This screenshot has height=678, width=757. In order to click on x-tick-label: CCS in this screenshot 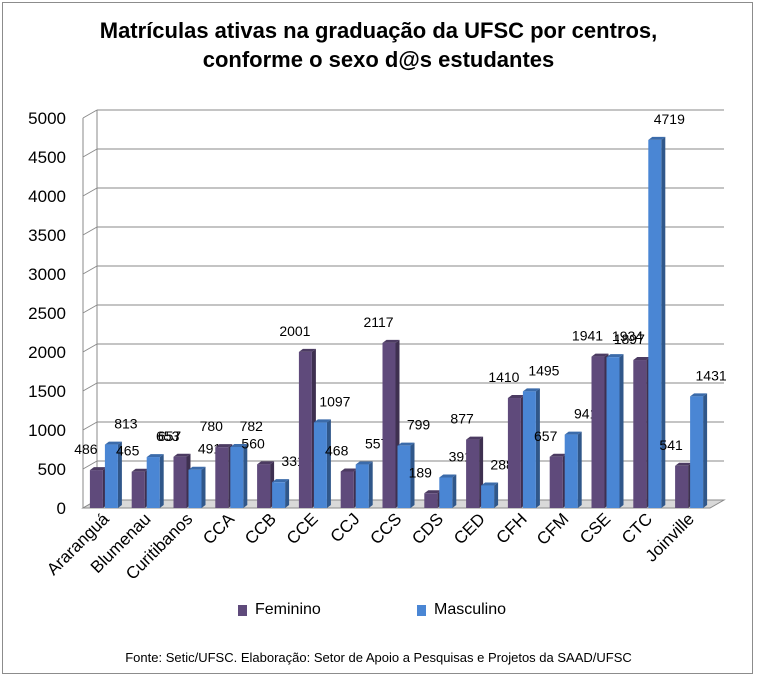, I will do `click(386, 528)`.